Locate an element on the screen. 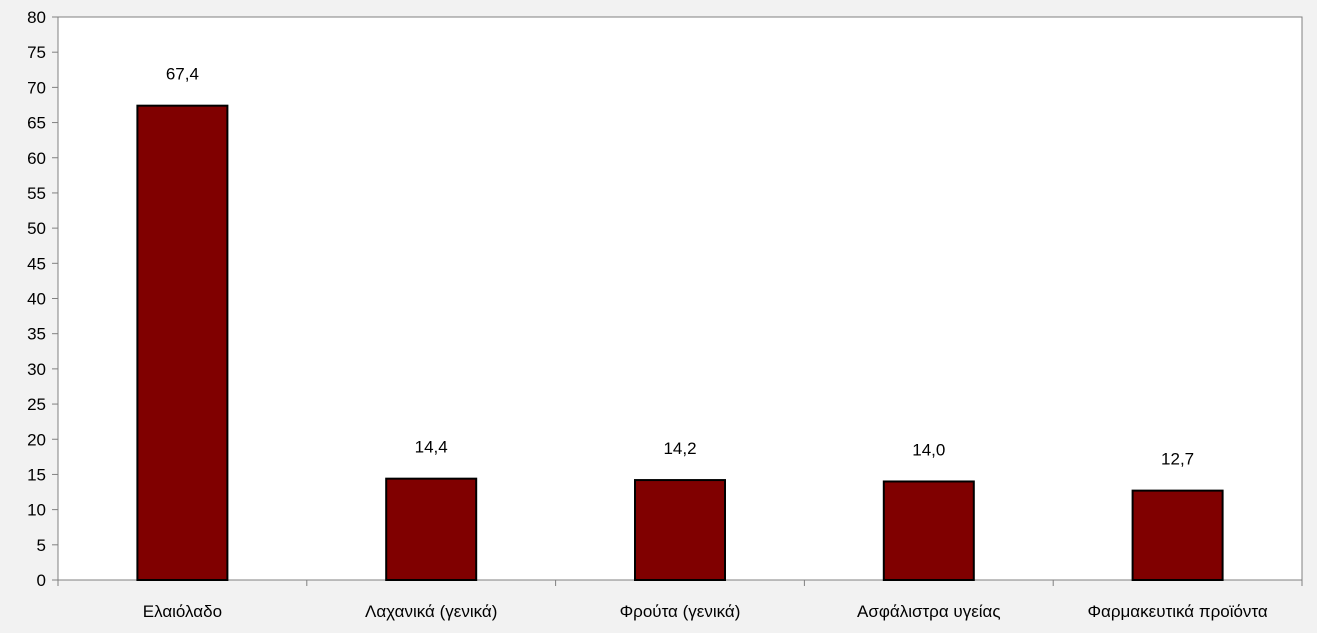 The height and width of the screenshot is (633, 1317). data-label: 14,2 is located at coordinates (679, 448).